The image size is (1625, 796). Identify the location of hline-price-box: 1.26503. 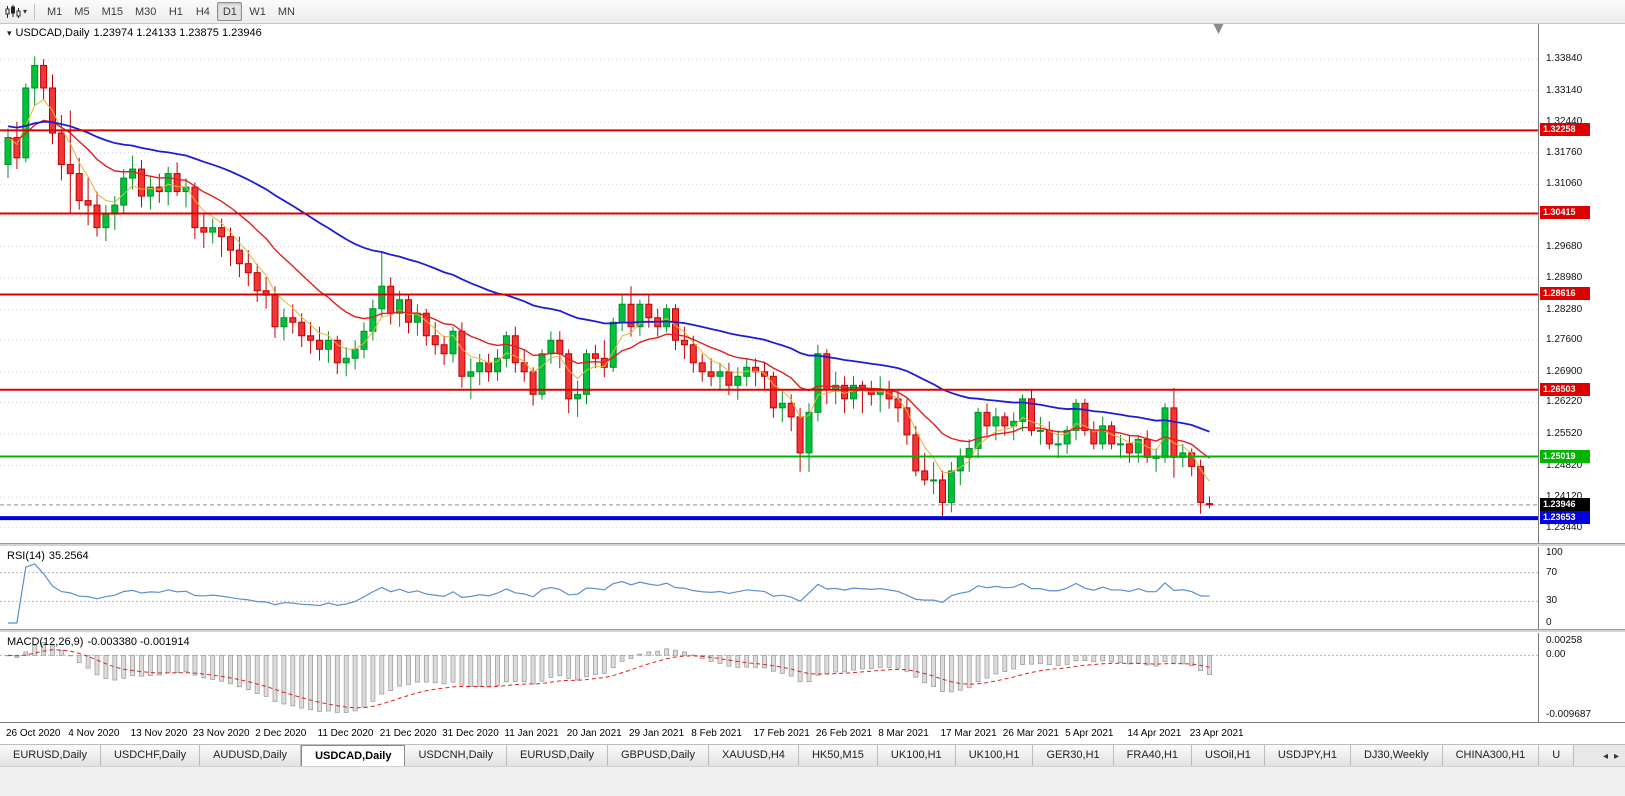
(1565, 389).